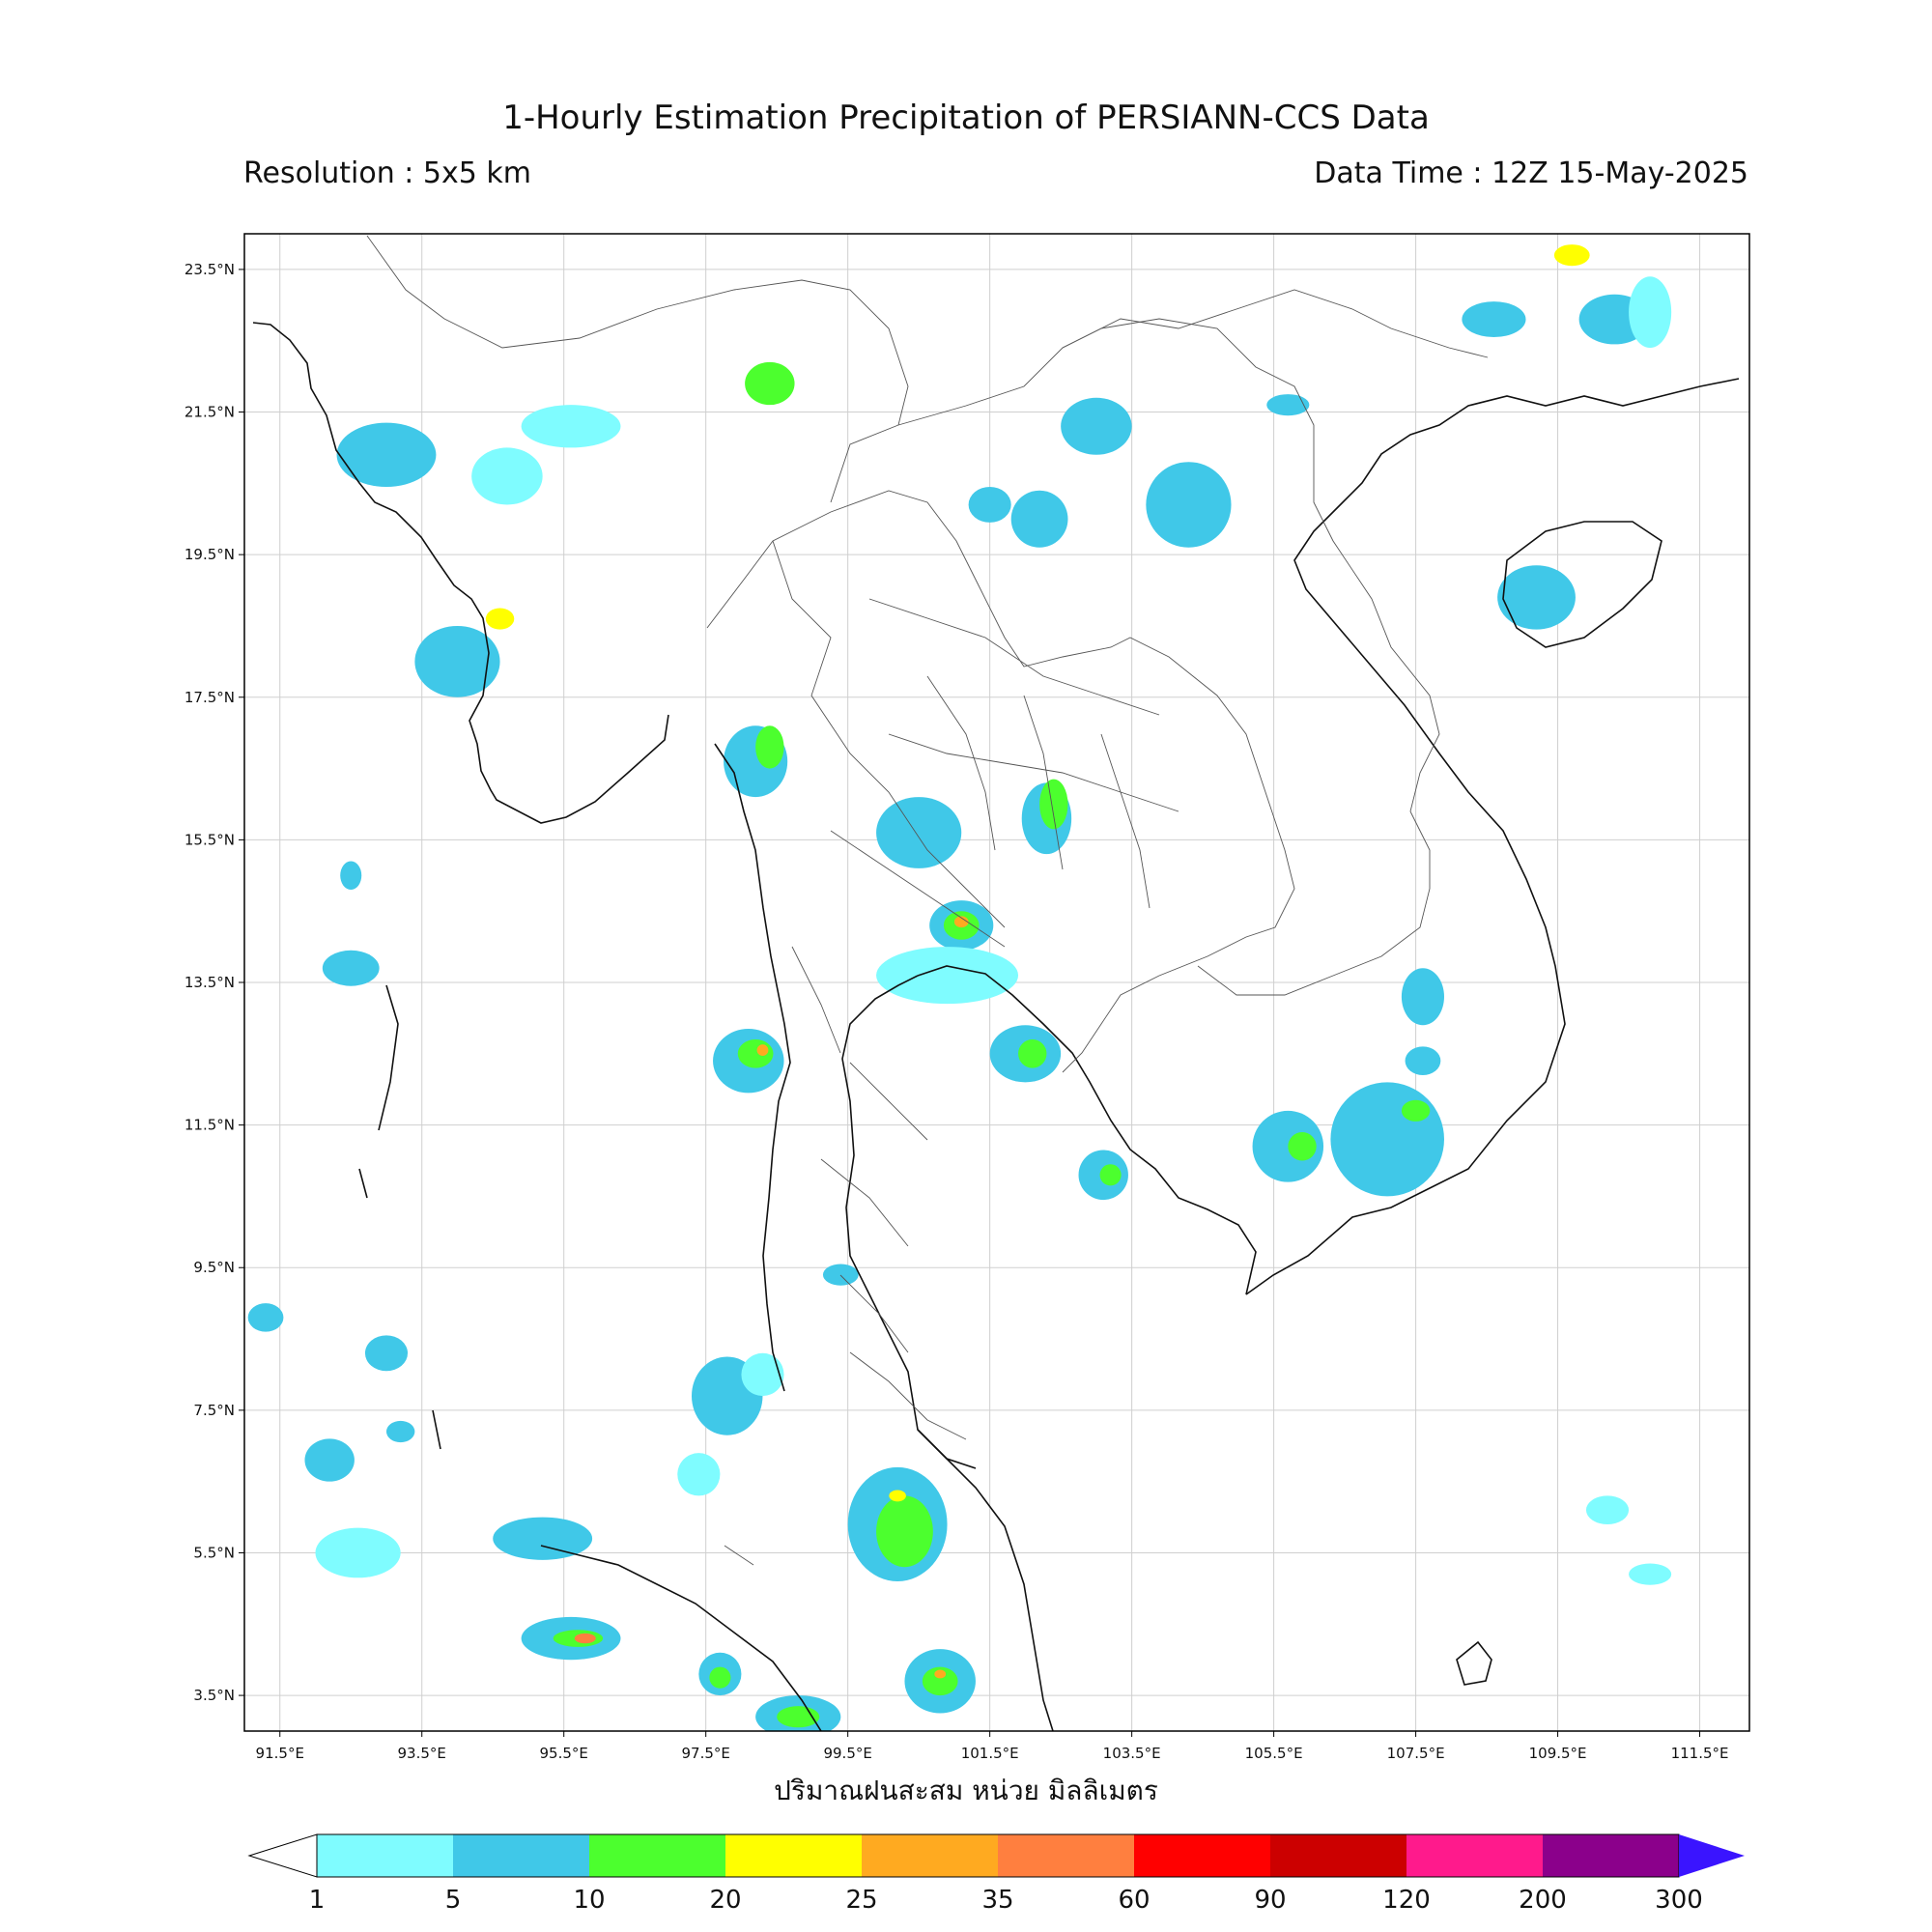 Image resolution: width=1932 pixels, height=1932 pixels. I want to click on province-mesh, so click(975, 946).